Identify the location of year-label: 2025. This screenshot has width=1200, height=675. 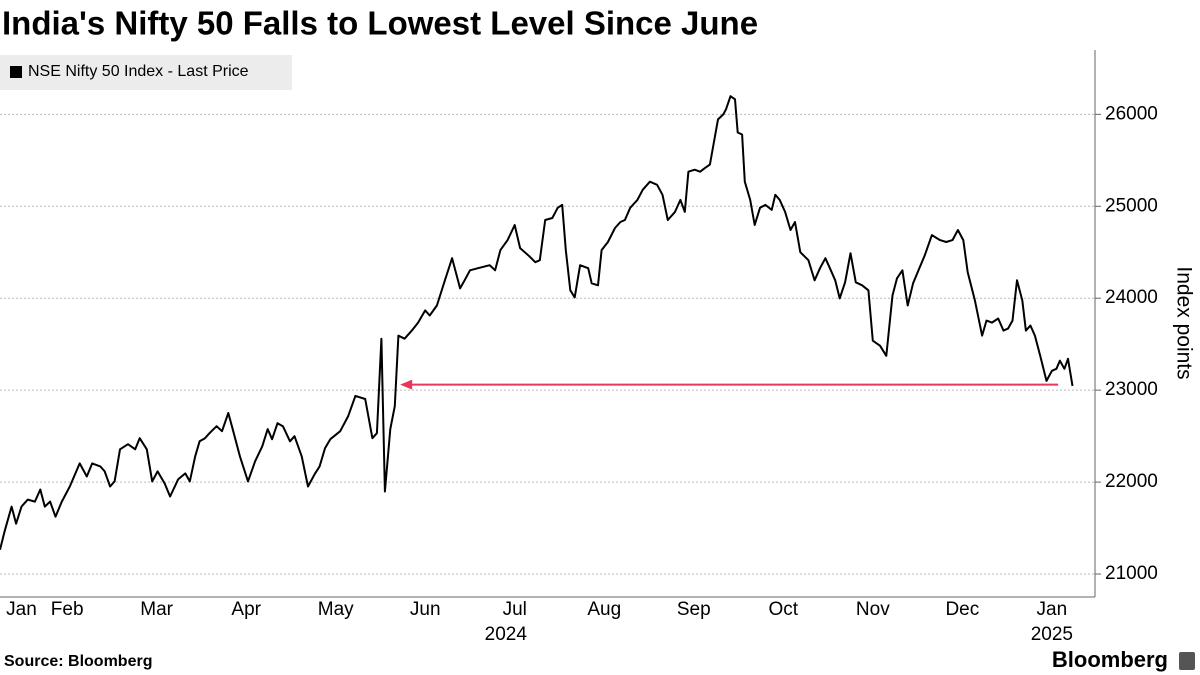
(1052, 634).